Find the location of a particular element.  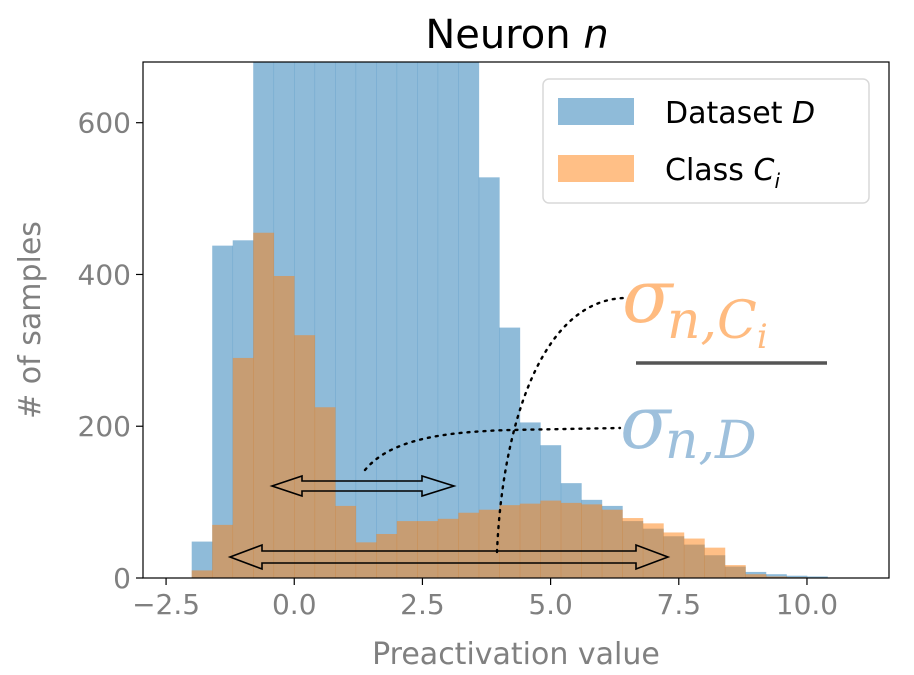

y-axis-ticks: 0 200 400 600 is located at coordinates (110, 351).